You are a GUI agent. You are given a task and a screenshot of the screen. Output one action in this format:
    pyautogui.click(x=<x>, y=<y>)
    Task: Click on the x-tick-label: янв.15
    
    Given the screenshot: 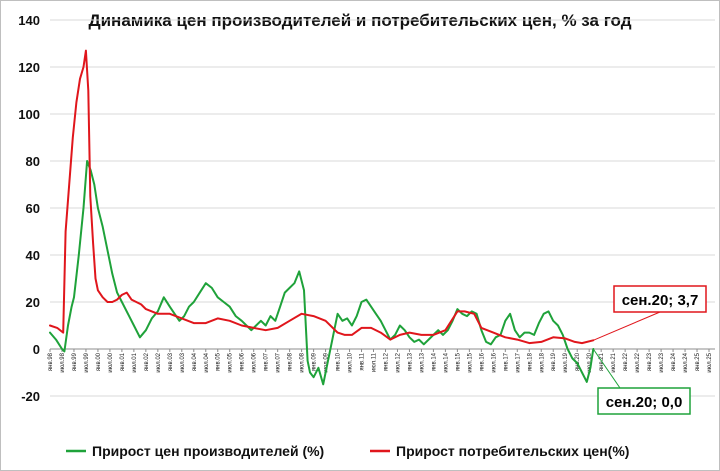 What is the action you would take?
    pyautogui.click(x=458, y=361)
    